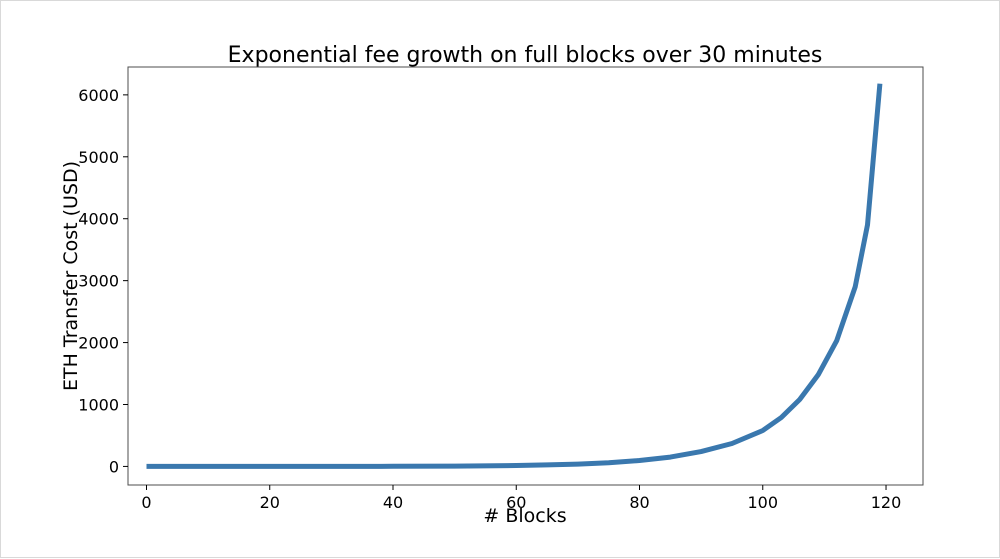 The image size is (1000, 559). I want to click on x-tick-label: 0, so click(146, 502).